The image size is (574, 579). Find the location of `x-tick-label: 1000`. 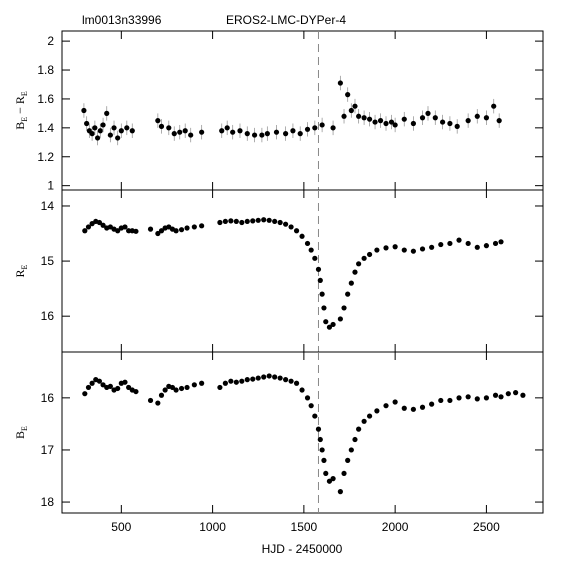

x-tick-label: 1000 is located at coordinates (212, 527).